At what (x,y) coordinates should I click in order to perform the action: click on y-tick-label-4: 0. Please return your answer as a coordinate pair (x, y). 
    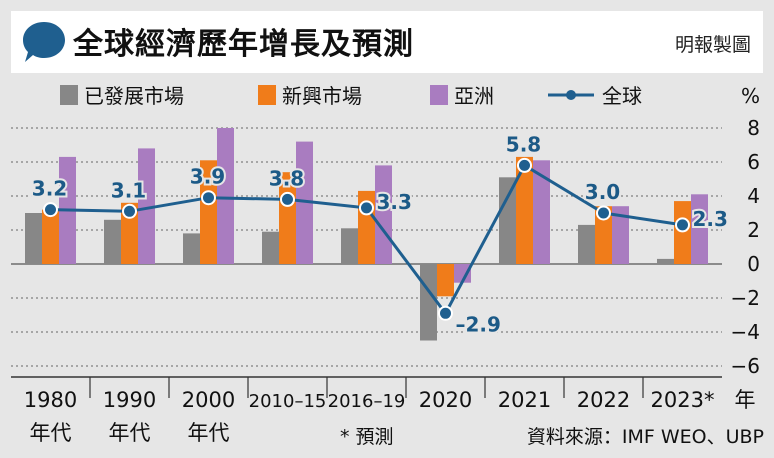
    Looking at the image, I should click on (753, 264).